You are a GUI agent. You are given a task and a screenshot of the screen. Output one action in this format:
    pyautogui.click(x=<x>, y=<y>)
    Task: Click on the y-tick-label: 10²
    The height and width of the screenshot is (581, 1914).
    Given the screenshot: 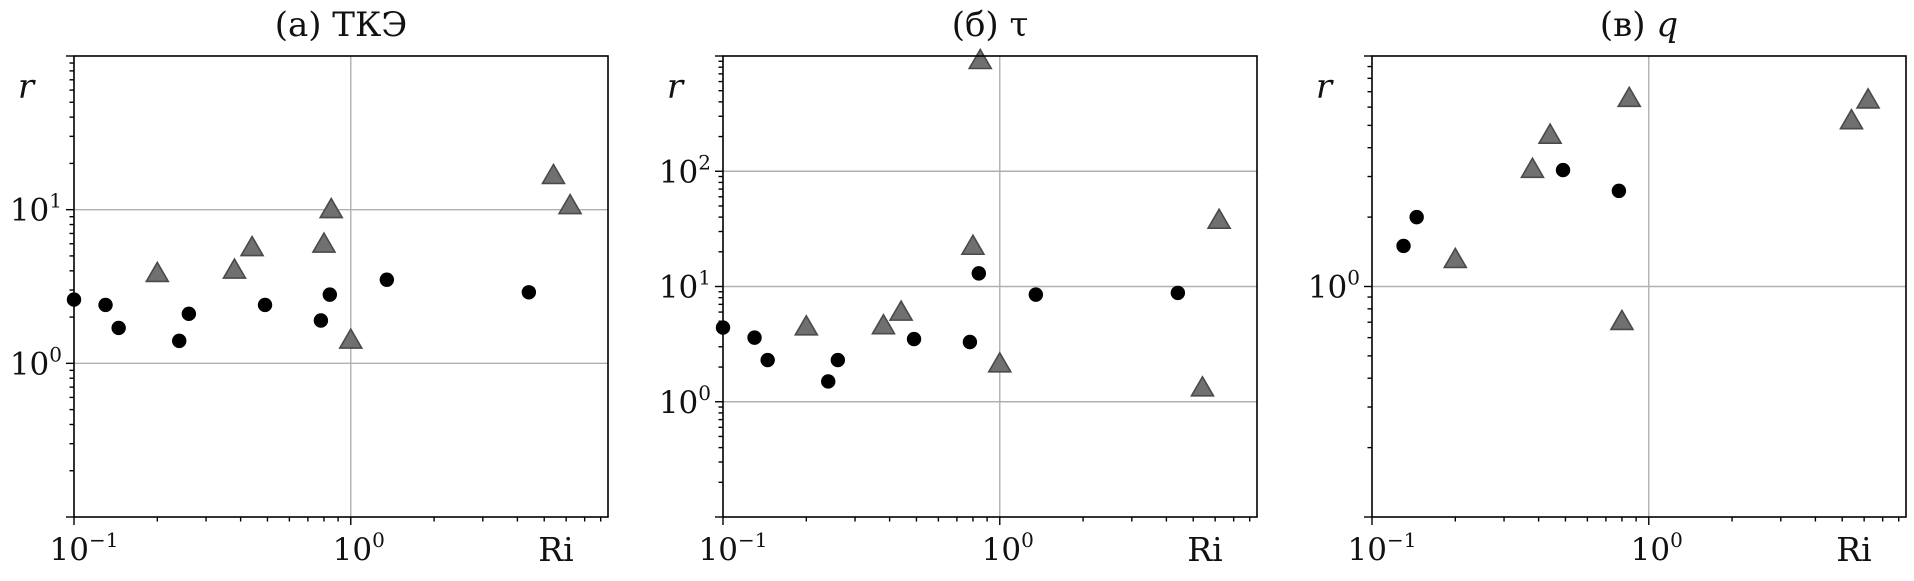 What is the action you would take?
    pyautogui.click(x=685, y=170)
    